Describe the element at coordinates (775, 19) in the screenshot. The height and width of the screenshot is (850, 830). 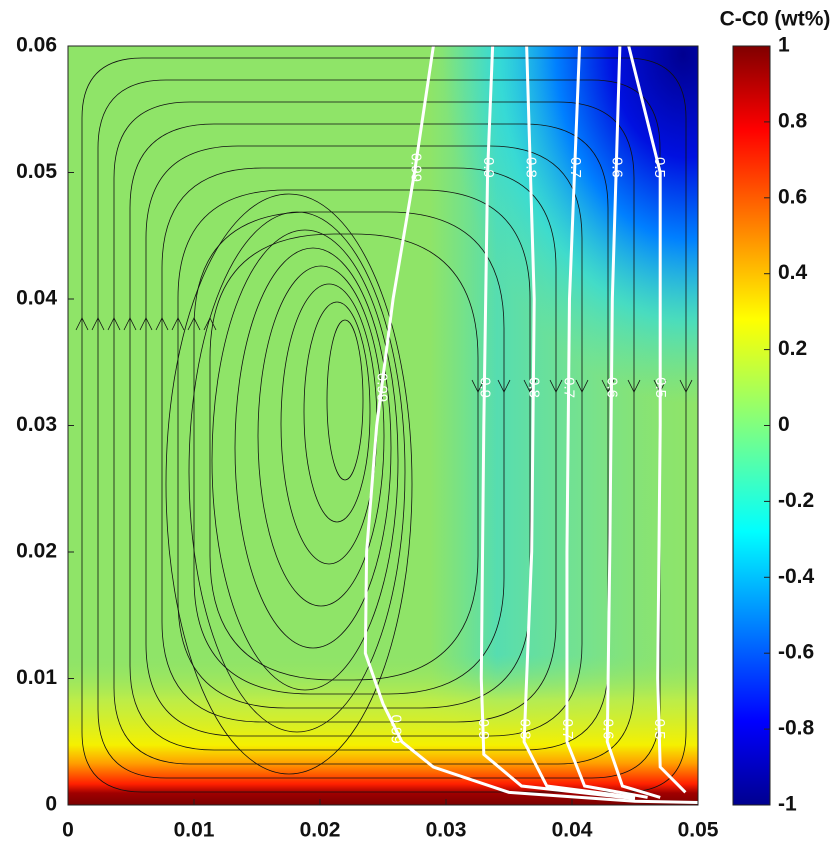
I see `colorbar-title: C-C0 (wt%)` at that location.